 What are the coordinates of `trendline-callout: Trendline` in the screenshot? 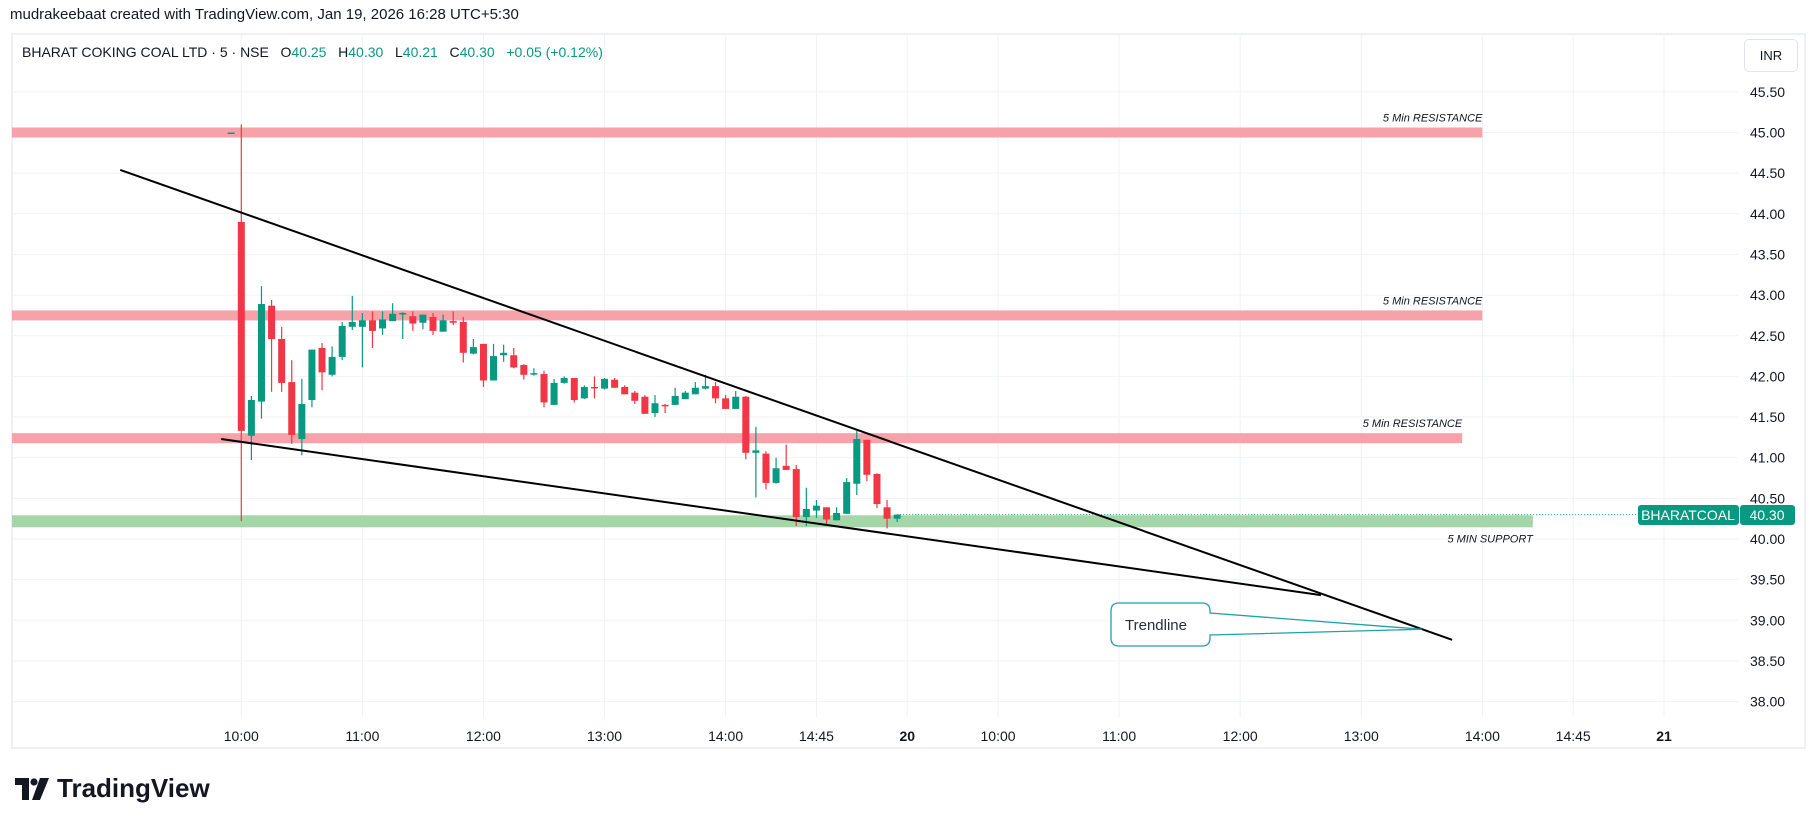 It's located at (1266, 624).